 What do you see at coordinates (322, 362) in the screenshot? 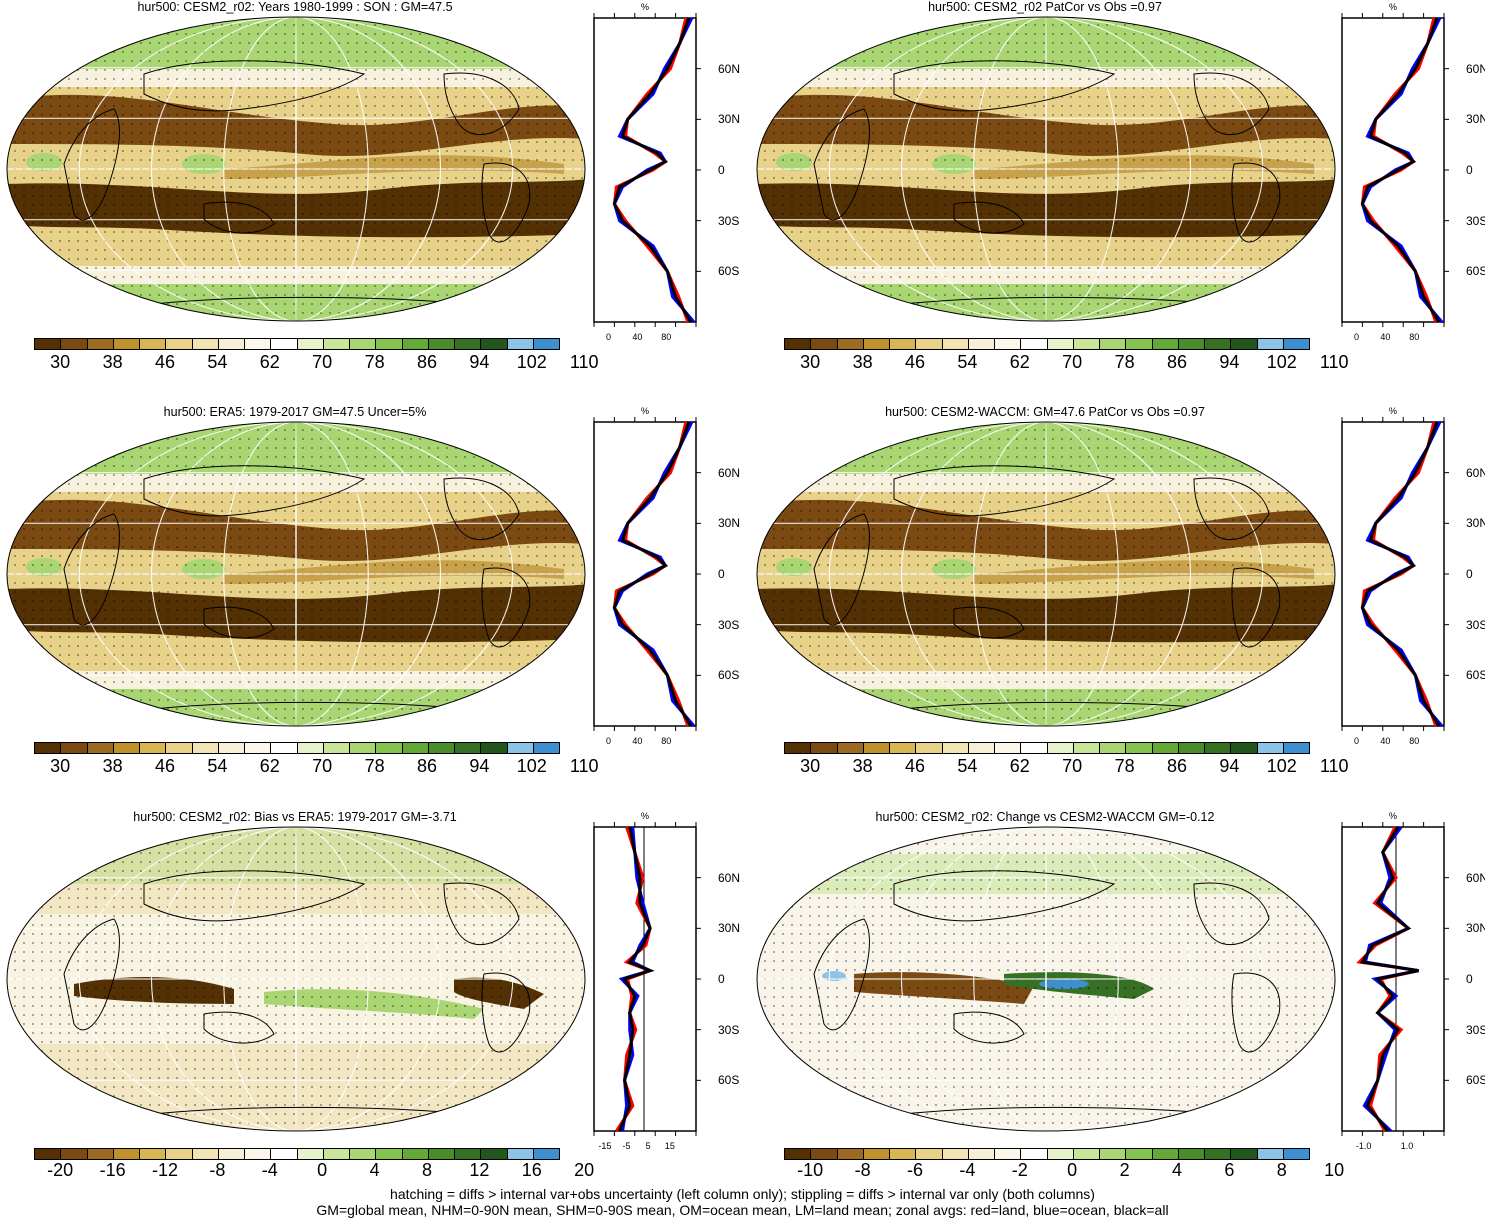
I see `colorbar-tick-label: 70` at bounding box center [322, 362].